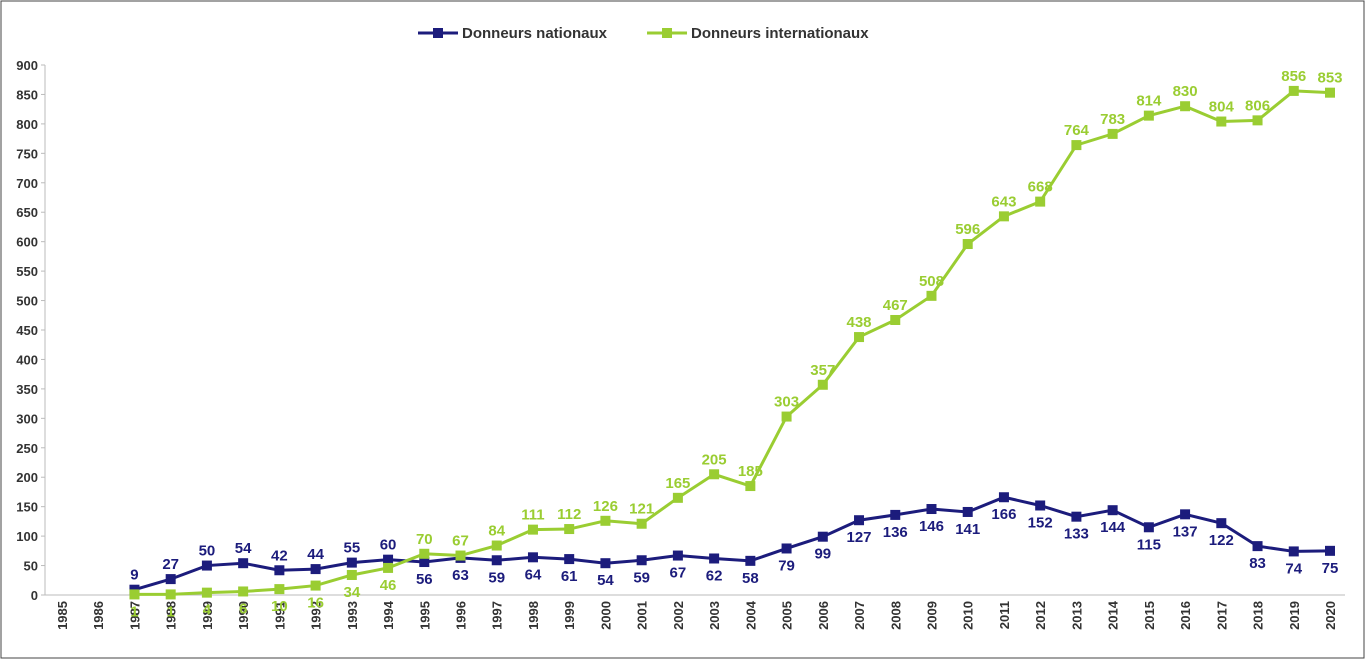  Describe the element at coordinates (424, 615) in the screenshot. I see `x-tick-label: 1995` at that location.